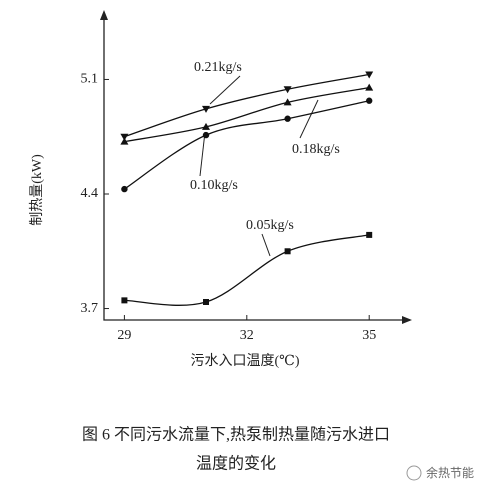  Describe the element at coordinates (414, 473) in the screenshot. I see `watermark-icon` at that location.